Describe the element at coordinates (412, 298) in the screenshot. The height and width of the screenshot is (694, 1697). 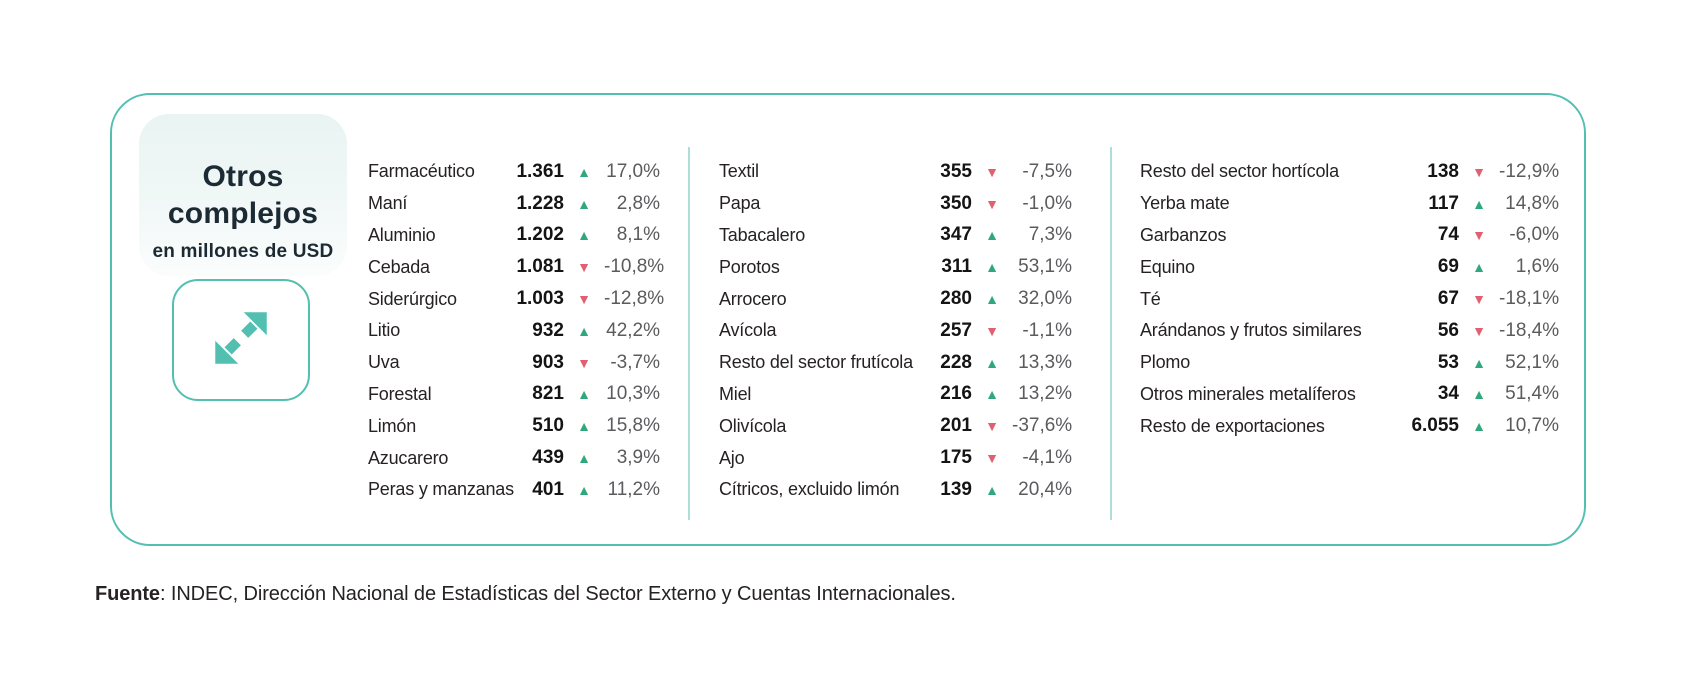
I see `complex-label: Siderúrgico` at that location.